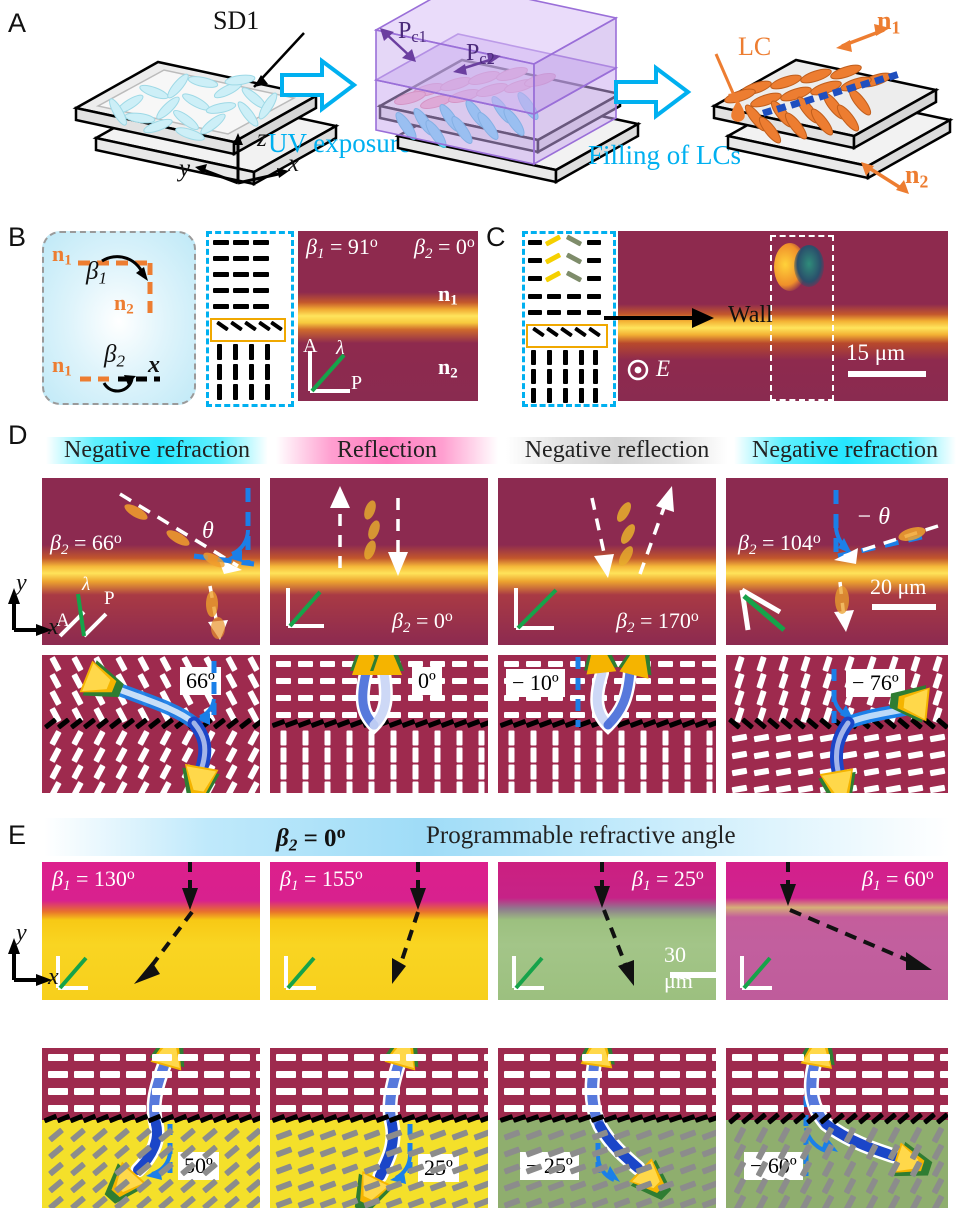 The height and width of the screenshot is (1213, 960). I want to click on axis-x-label-b: x, so click(154, 365).